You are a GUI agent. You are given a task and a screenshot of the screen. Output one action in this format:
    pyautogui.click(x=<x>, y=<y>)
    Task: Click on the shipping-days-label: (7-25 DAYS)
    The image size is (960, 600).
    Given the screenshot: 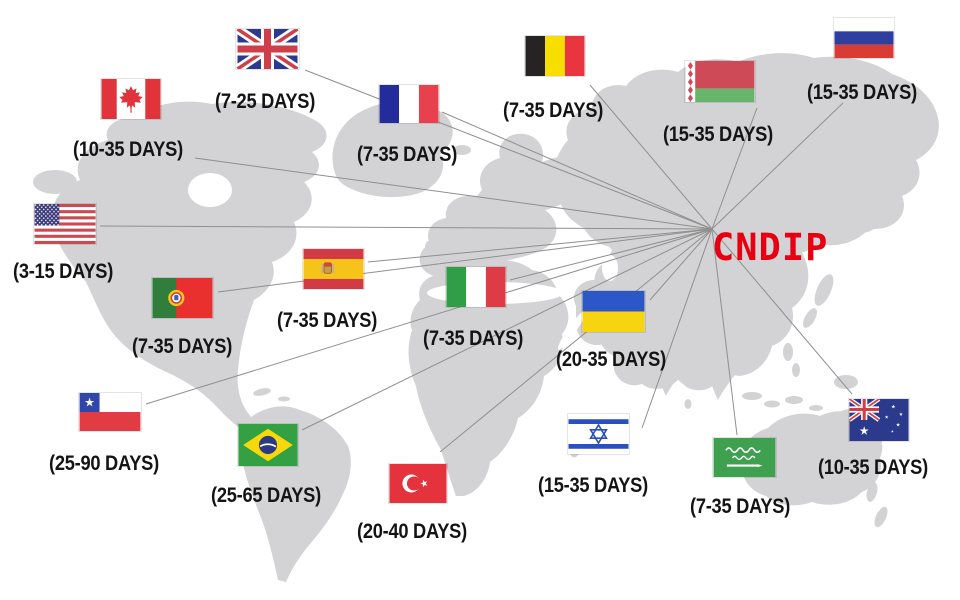 What is the action you would take?
    pyautogui.click(x=265, y=101)
    